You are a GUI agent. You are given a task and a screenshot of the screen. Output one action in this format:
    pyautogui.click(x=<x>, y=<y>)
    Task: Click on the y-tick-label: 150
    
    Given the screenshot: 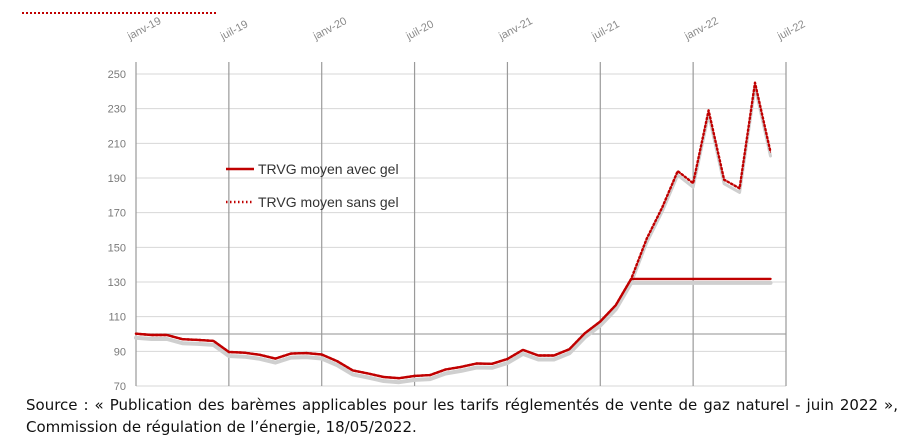 What is the action you would take?
    pyautogui.click(x=117, y=248)
    